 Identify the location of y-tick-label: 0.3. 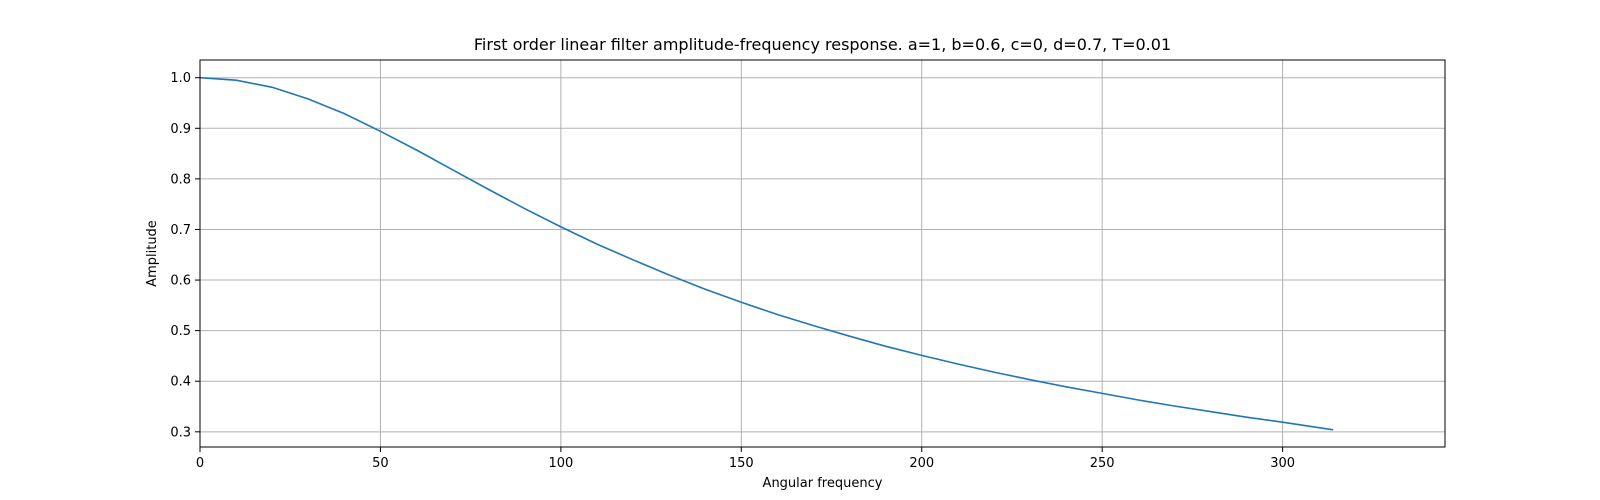
(180, 432).